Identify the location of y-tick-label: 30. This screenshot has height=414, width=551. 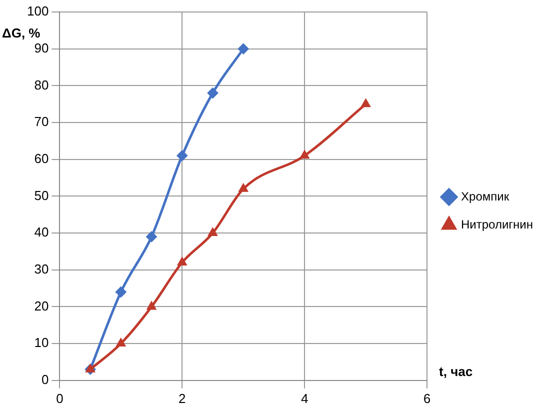
(41, 268).